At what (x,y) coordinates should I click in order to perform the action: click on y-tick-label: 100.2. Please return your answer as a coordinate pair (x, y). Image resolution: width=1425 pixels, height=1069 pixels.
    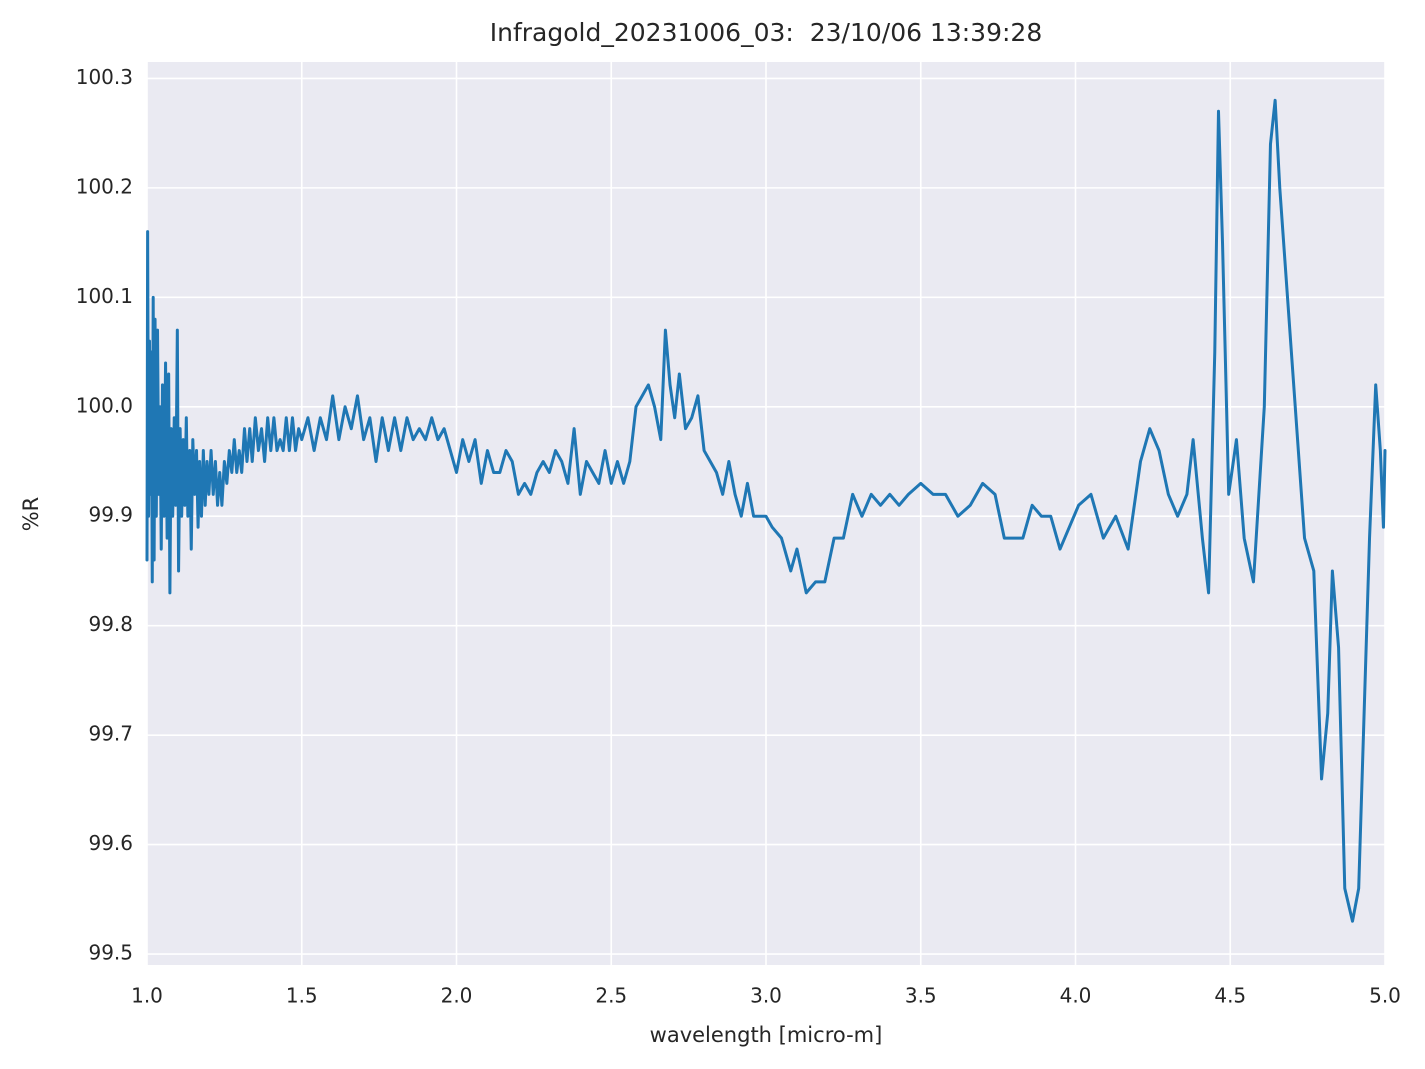
    Looking at the image, I should click on (104, 186).